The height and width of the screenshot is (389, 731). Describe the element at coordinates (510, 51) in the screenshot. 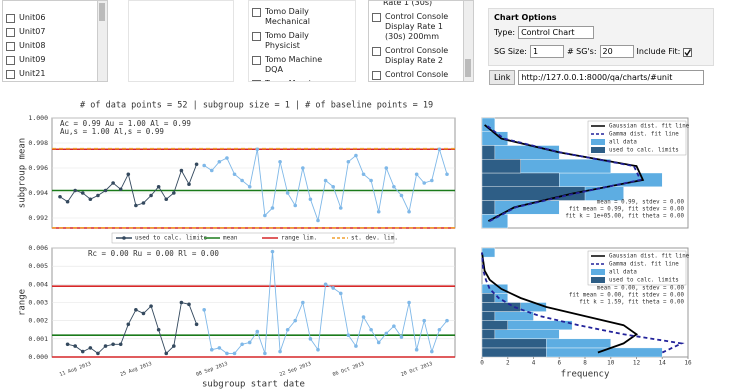

I see `sg-size-label: SG Size:` at that location.